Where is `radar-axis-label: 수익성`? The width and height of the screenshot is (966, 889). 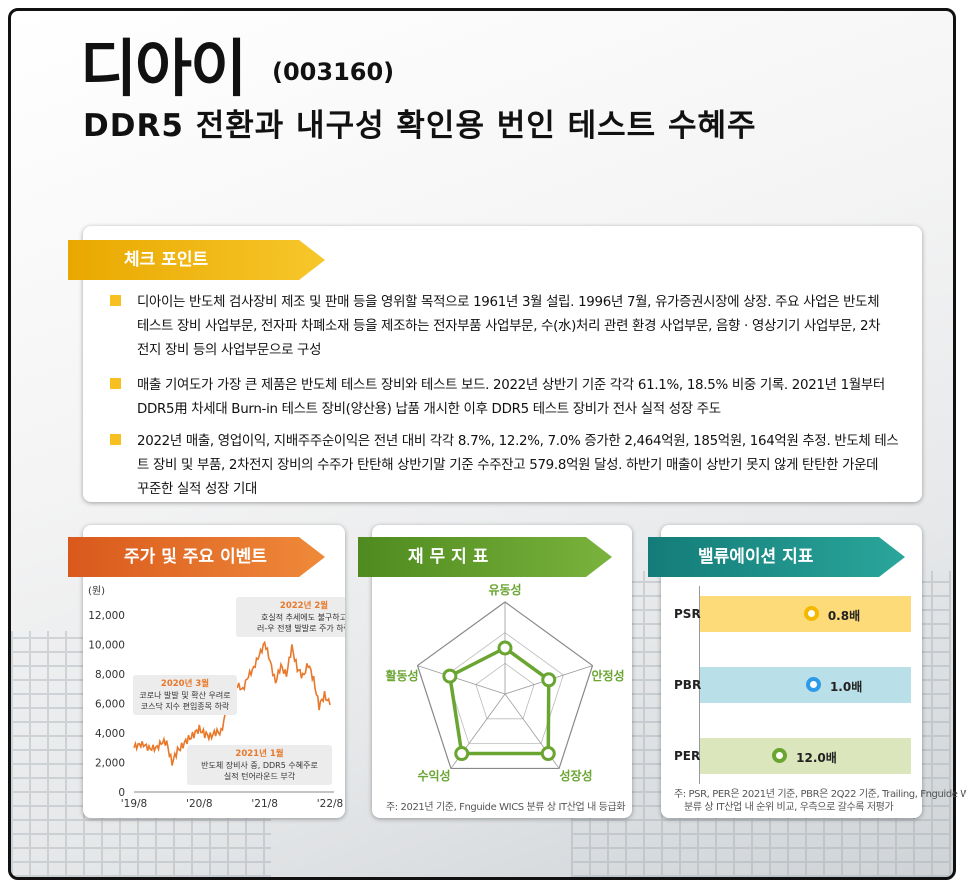 radar-axis-label: 수익성 is located at coordinates (433, 776).